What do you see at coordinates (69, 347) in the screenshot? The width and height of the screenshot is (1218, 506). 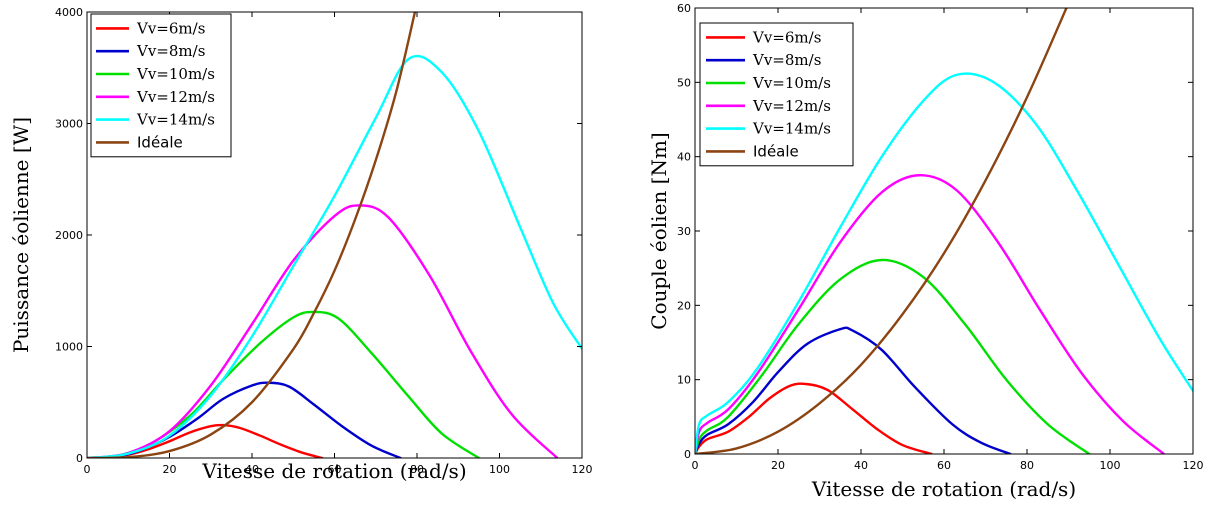 I see `y-tick-label: 1000` at bounding box center [69, 347].